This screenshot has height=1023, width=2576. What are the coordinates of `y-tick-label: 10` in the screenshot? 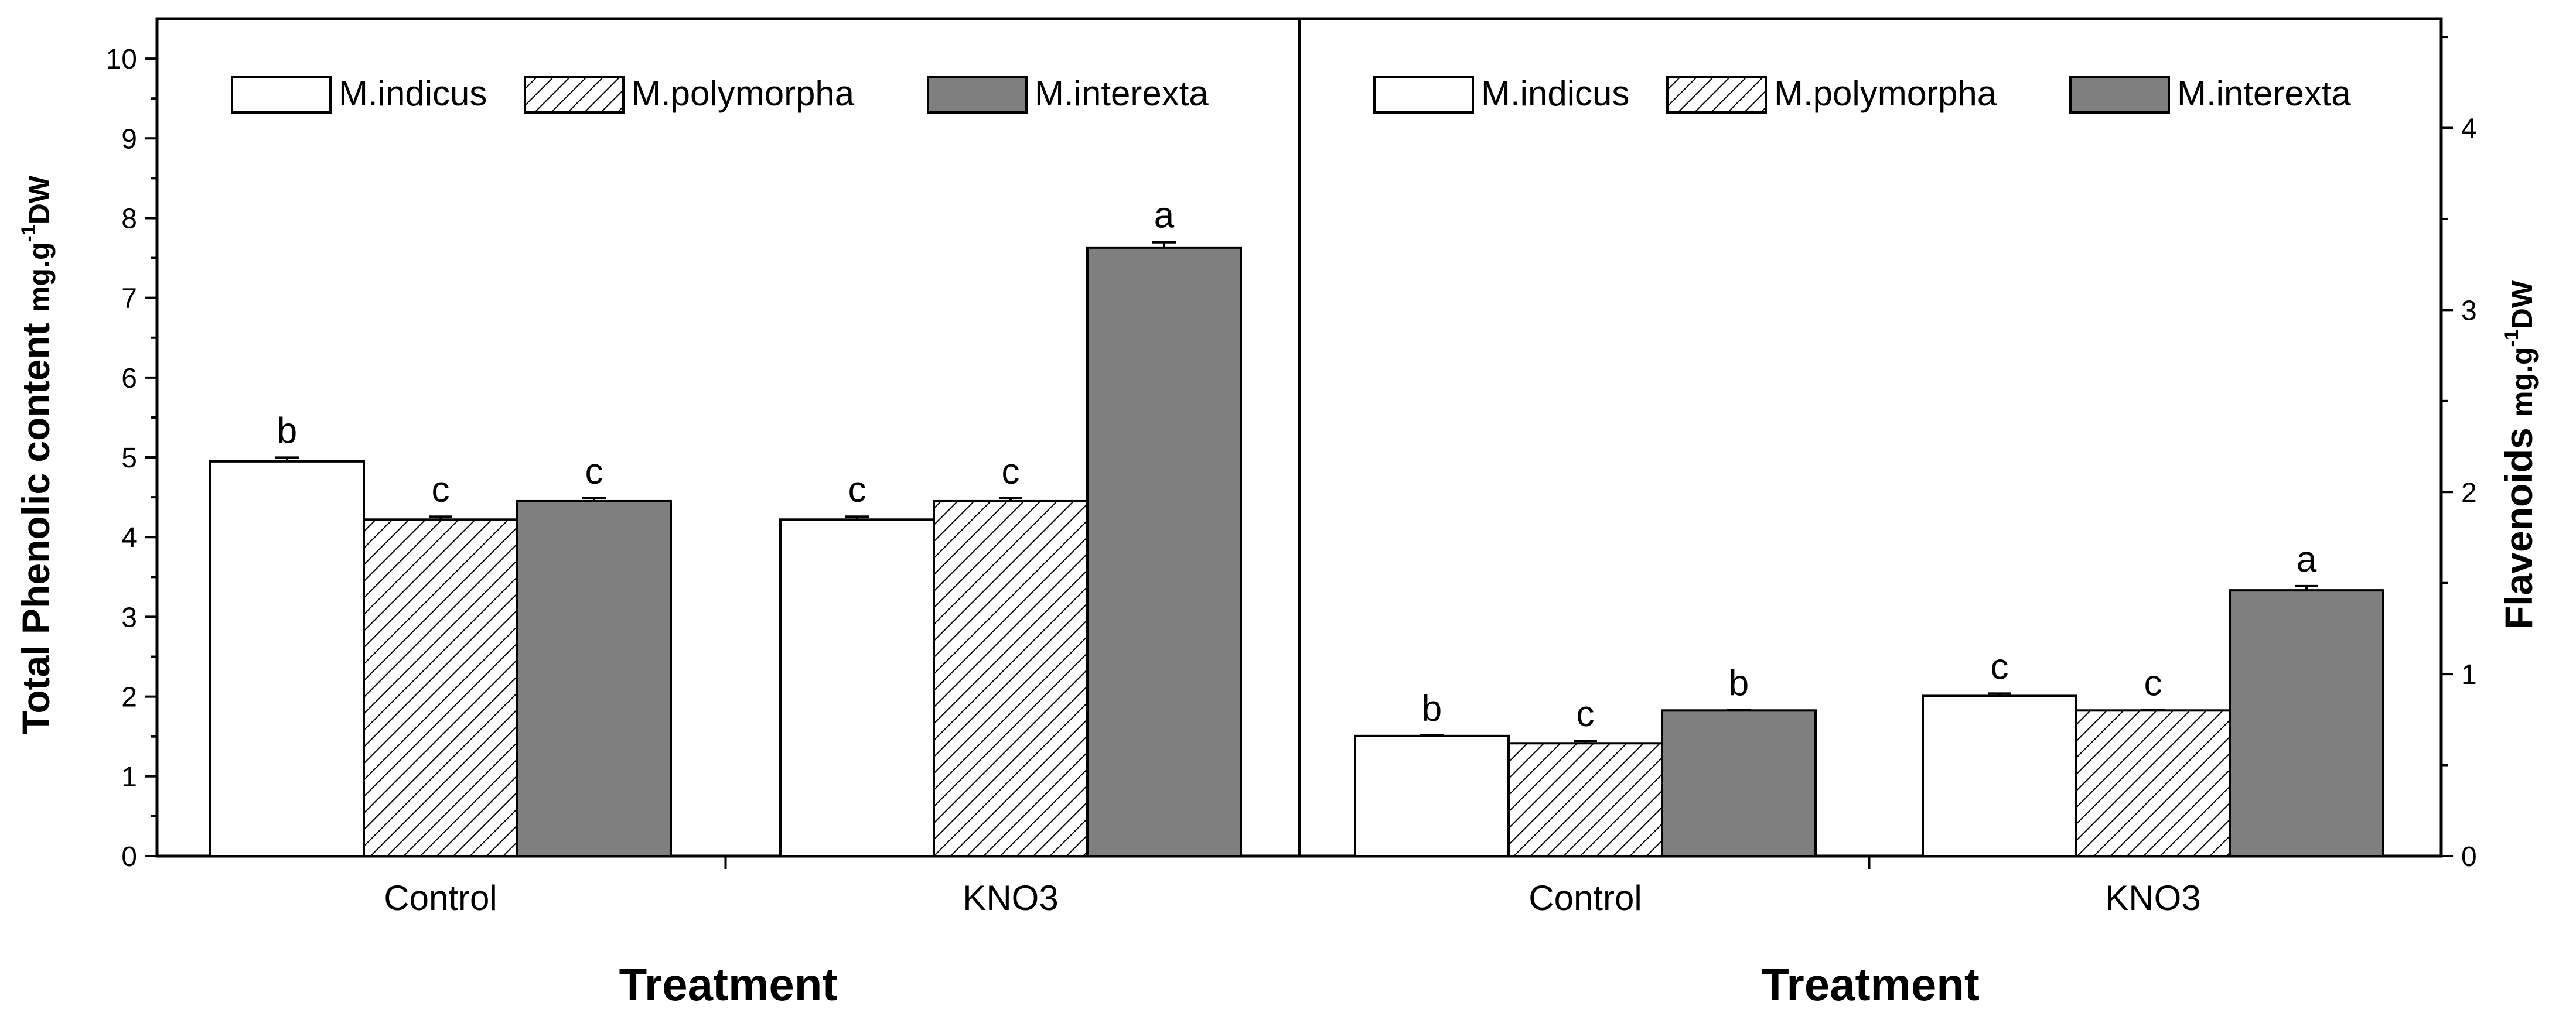 It's located at (121, 59).